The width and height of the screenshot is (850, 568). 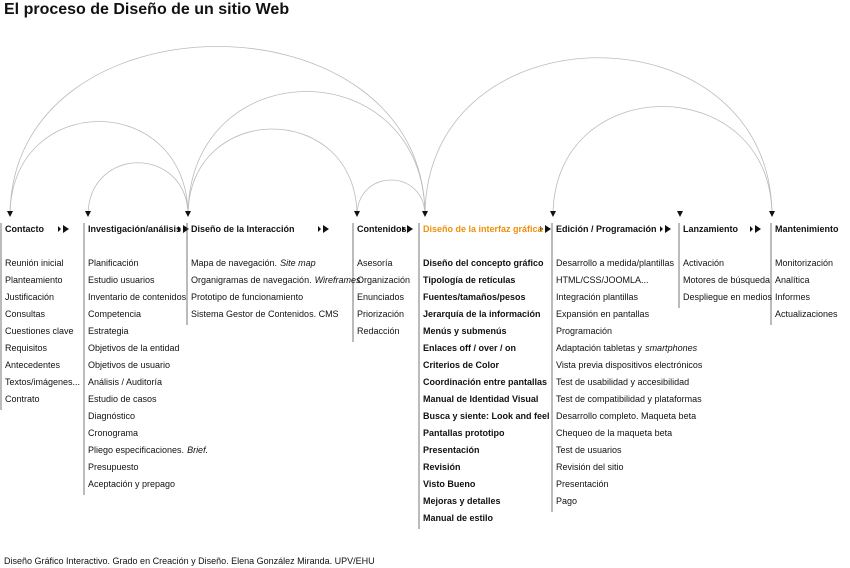 What do you see at coordinates (26, 348) in the screenshot?
I see `item: Requisitos` at bounding box center [26, 348].